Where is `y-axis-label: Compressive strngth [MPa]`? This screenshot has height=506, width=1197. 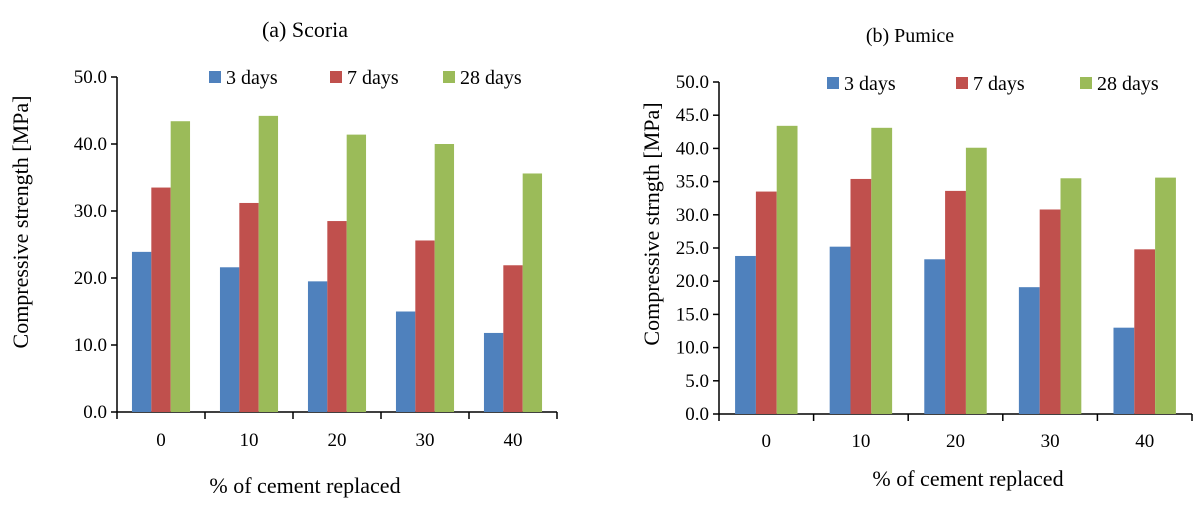
y-axis-label: Compressive strngth [MPa] is located at coordinates (651, 223).